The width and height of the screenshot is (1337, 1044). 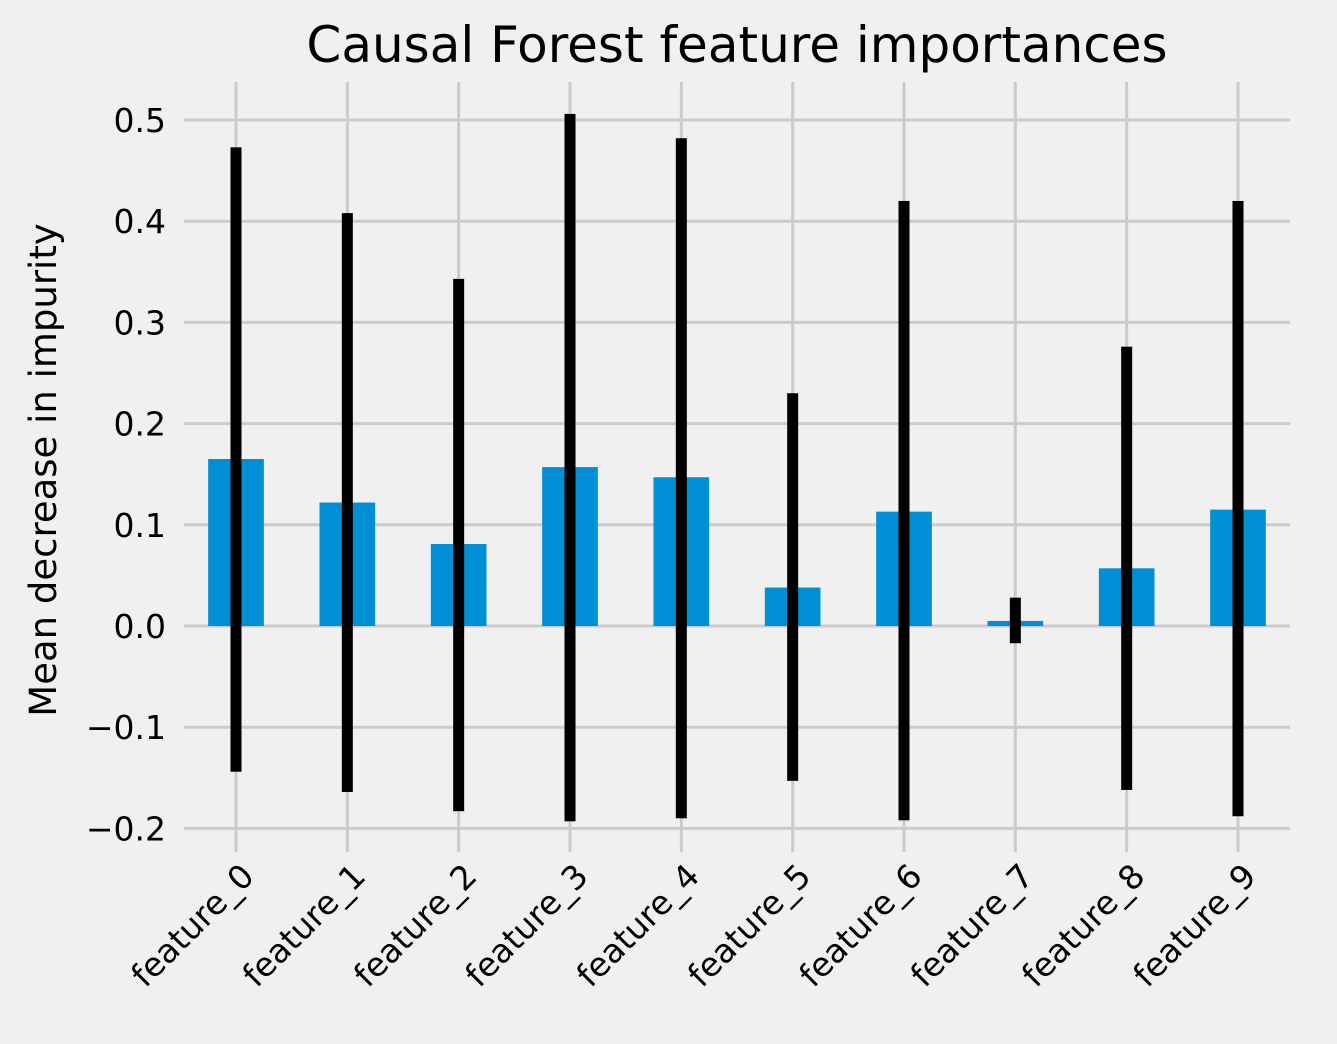 I want to click on x-tick-label: feature_9, so click(x=1194, y=925).